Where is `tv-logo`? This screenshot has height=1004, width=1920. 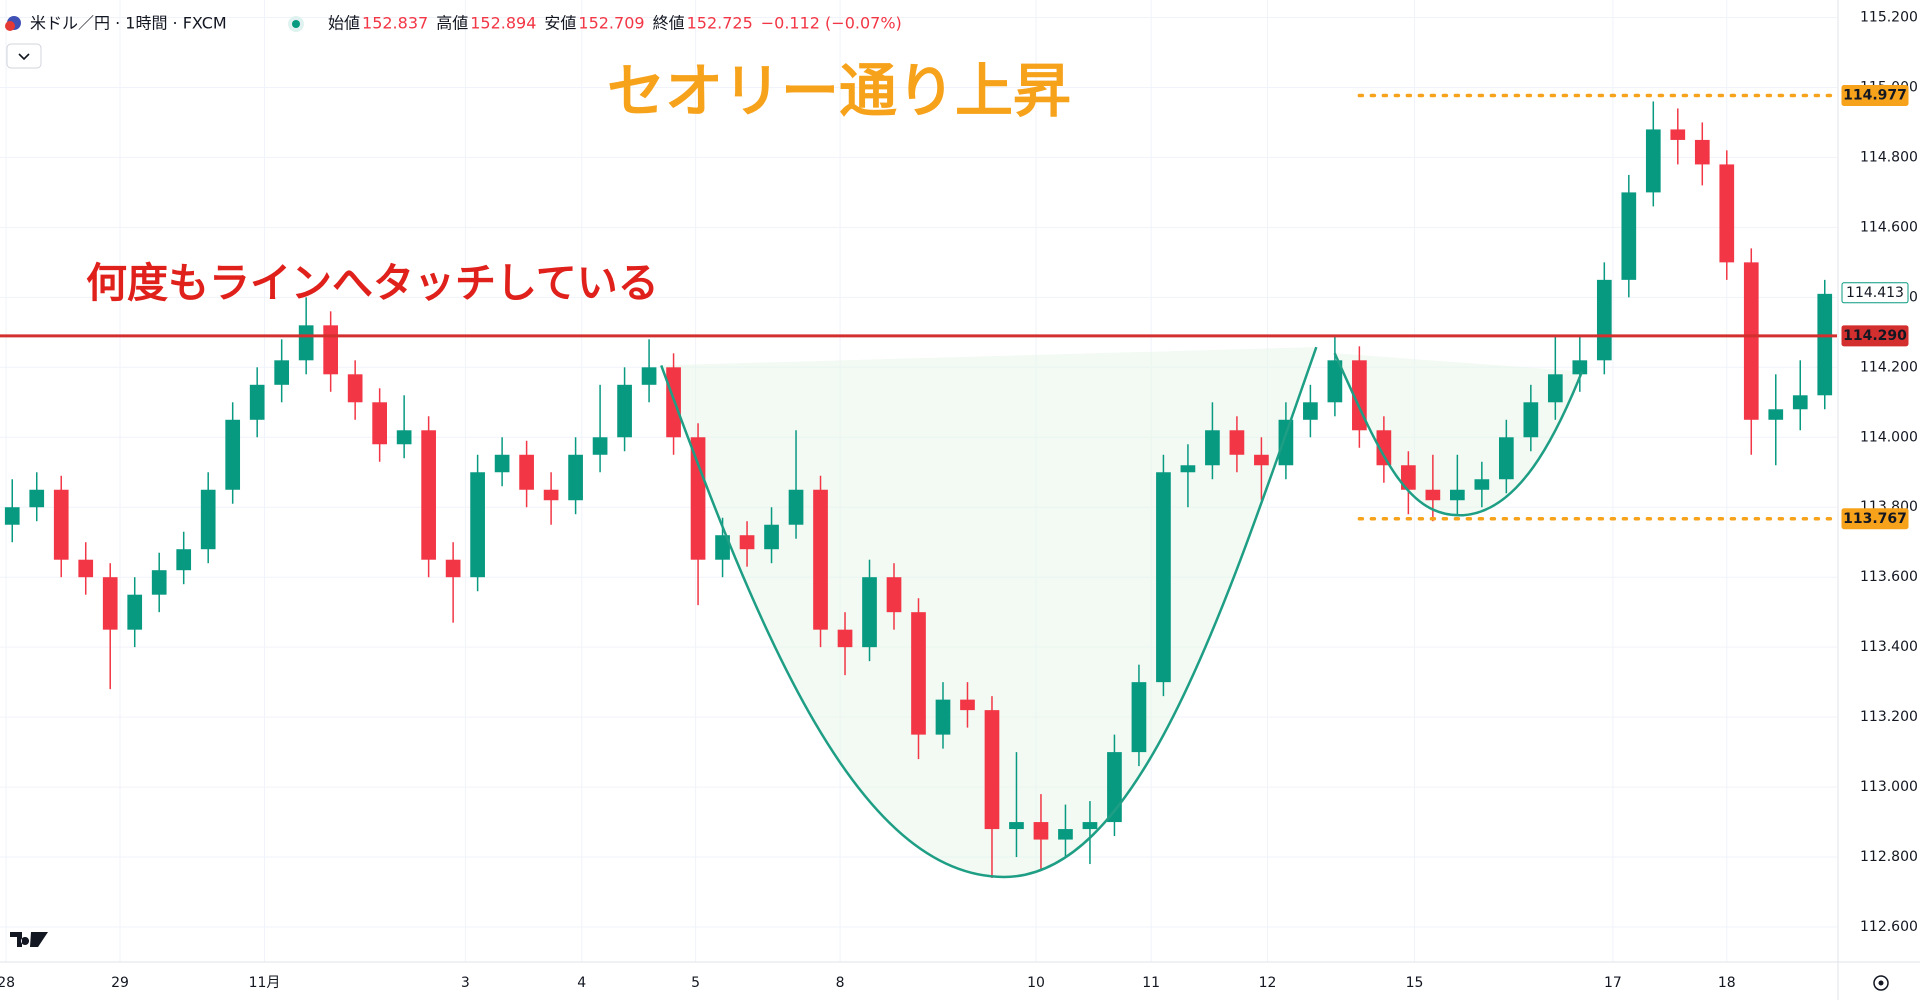
tv-logo is located at coordinates (29, 939).